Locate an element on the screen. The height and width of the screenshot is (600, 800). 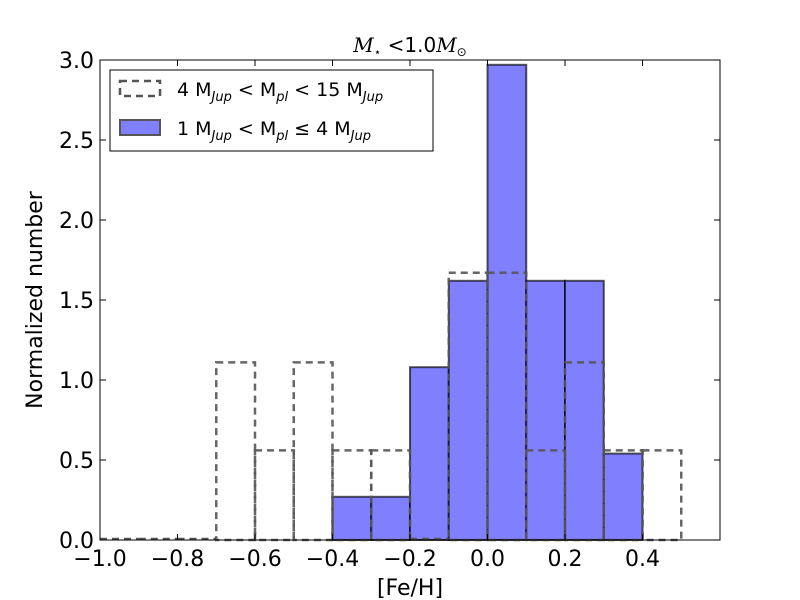
legend-swatch-dashed is located at coordinates (140, 88).